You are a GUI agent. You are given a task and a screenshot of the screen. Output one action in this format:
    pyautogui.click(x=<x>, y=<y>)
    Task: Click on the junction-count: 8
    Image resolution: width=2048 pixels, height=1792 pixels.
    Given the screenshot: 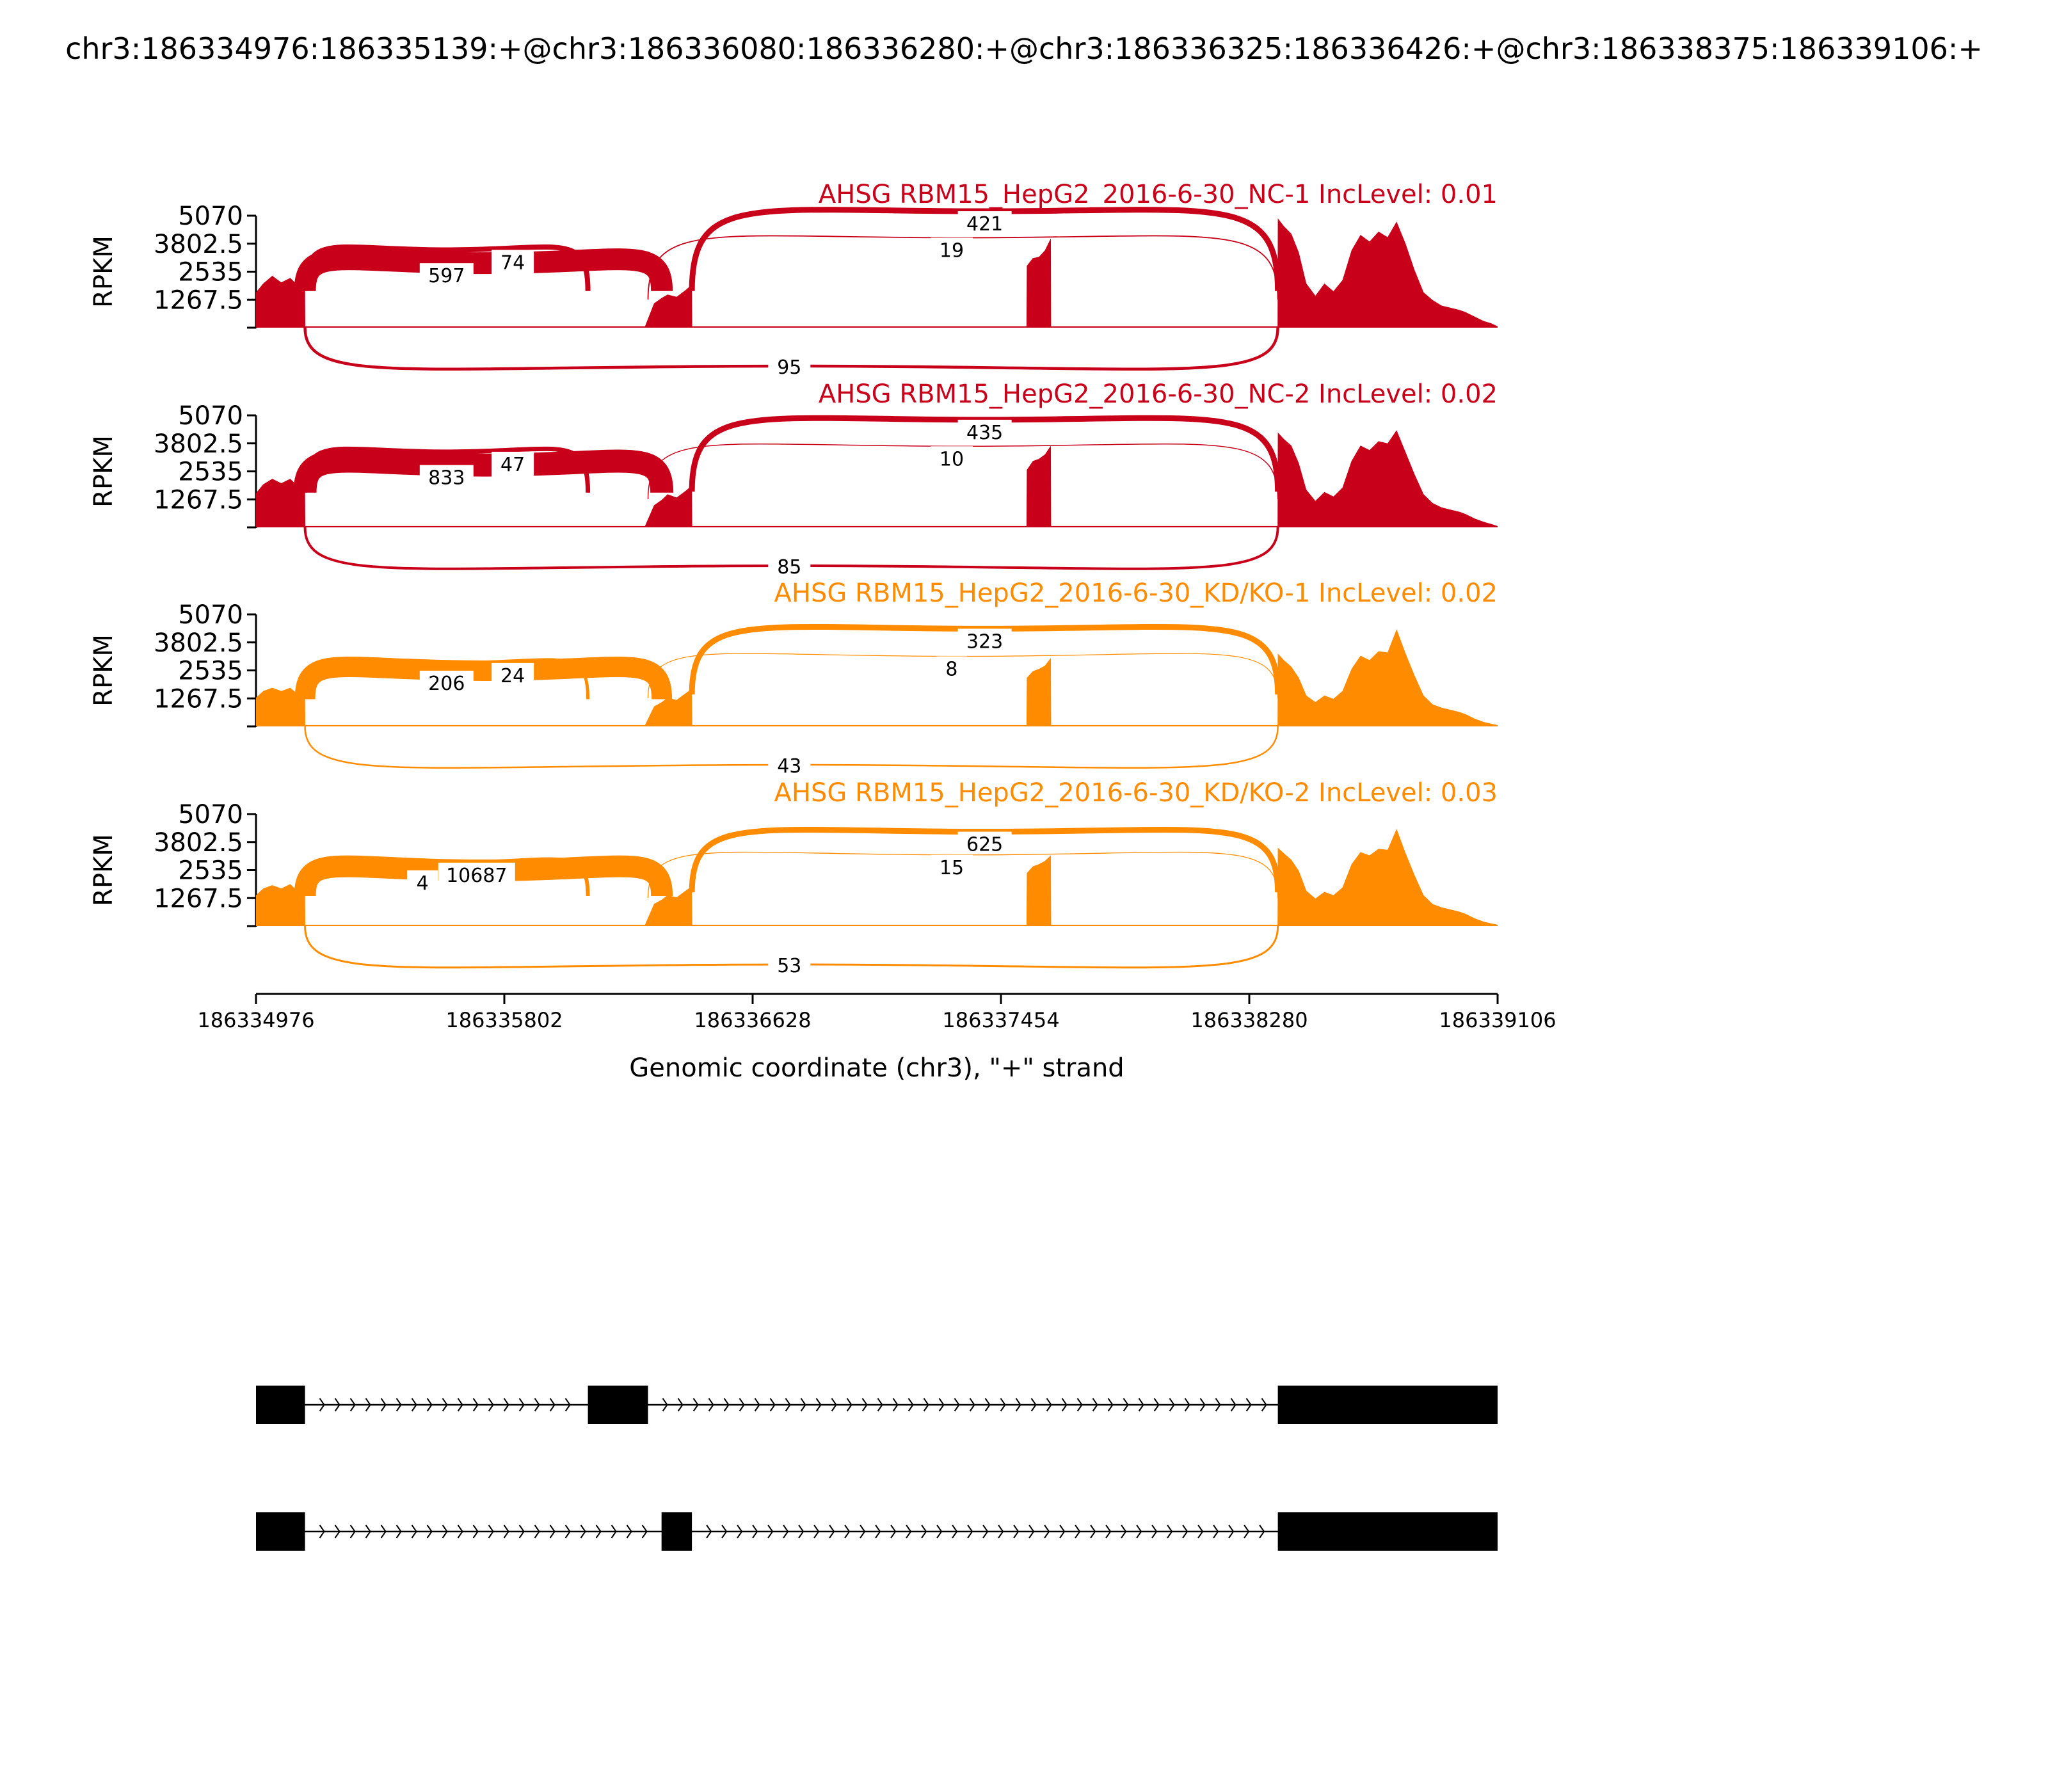 What is the action you would take?
    pyautogui.click(x=951, y=670)
    